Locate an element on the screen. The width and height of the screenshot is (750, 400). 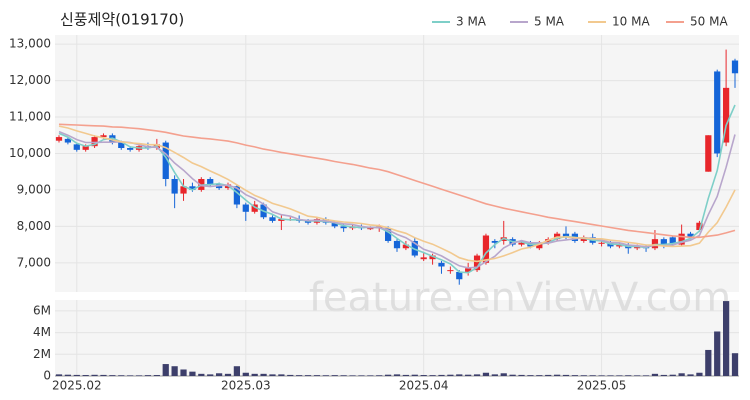
legend-label: 10 MA is located at coordinates (631, 22).